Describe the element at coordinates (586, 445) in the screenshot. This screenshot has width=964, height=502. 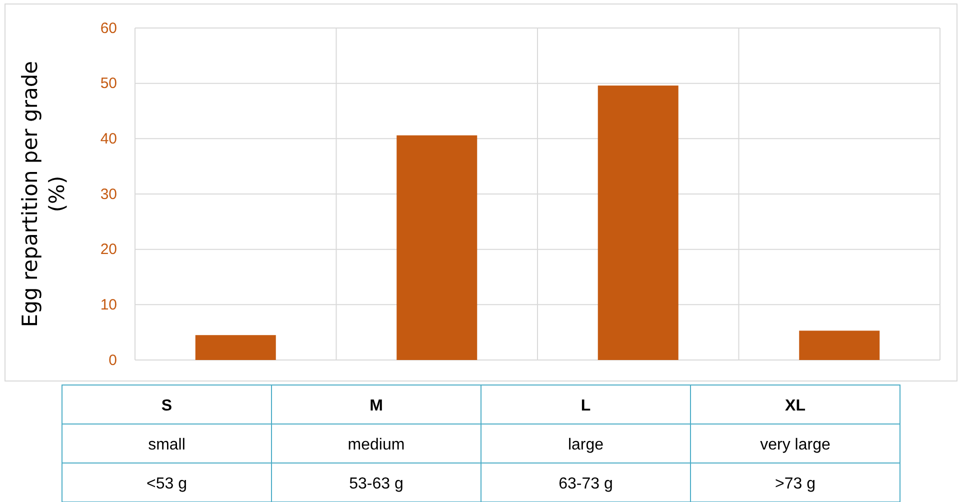
I see `text: large` at that location.